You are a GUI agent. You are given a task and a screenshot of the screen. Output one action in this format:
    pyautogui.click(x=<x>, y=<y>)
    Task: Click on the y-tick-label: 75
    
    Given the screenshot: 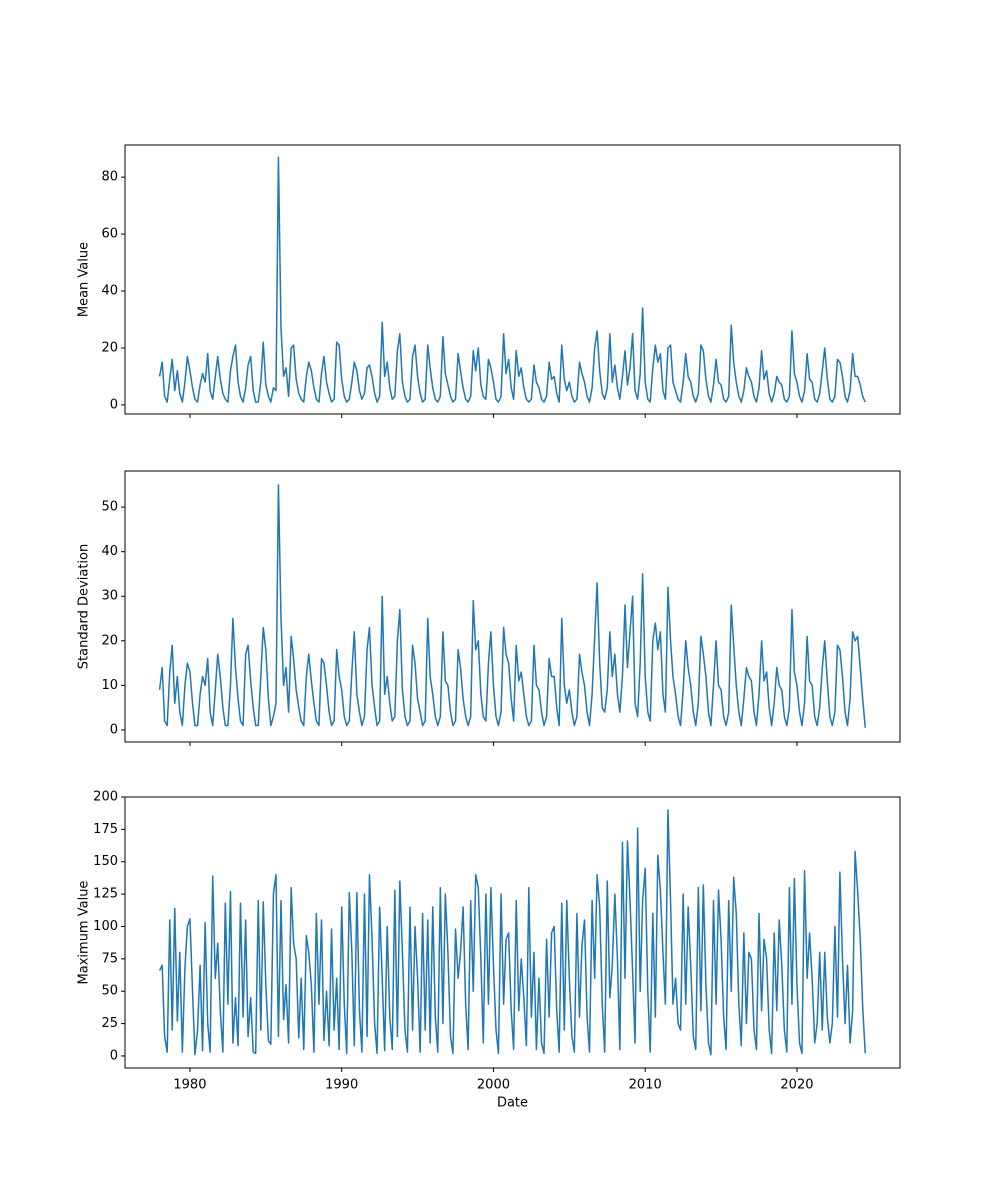 What is the action you would take?
    pyautogui.click(x=109, y=958)
    